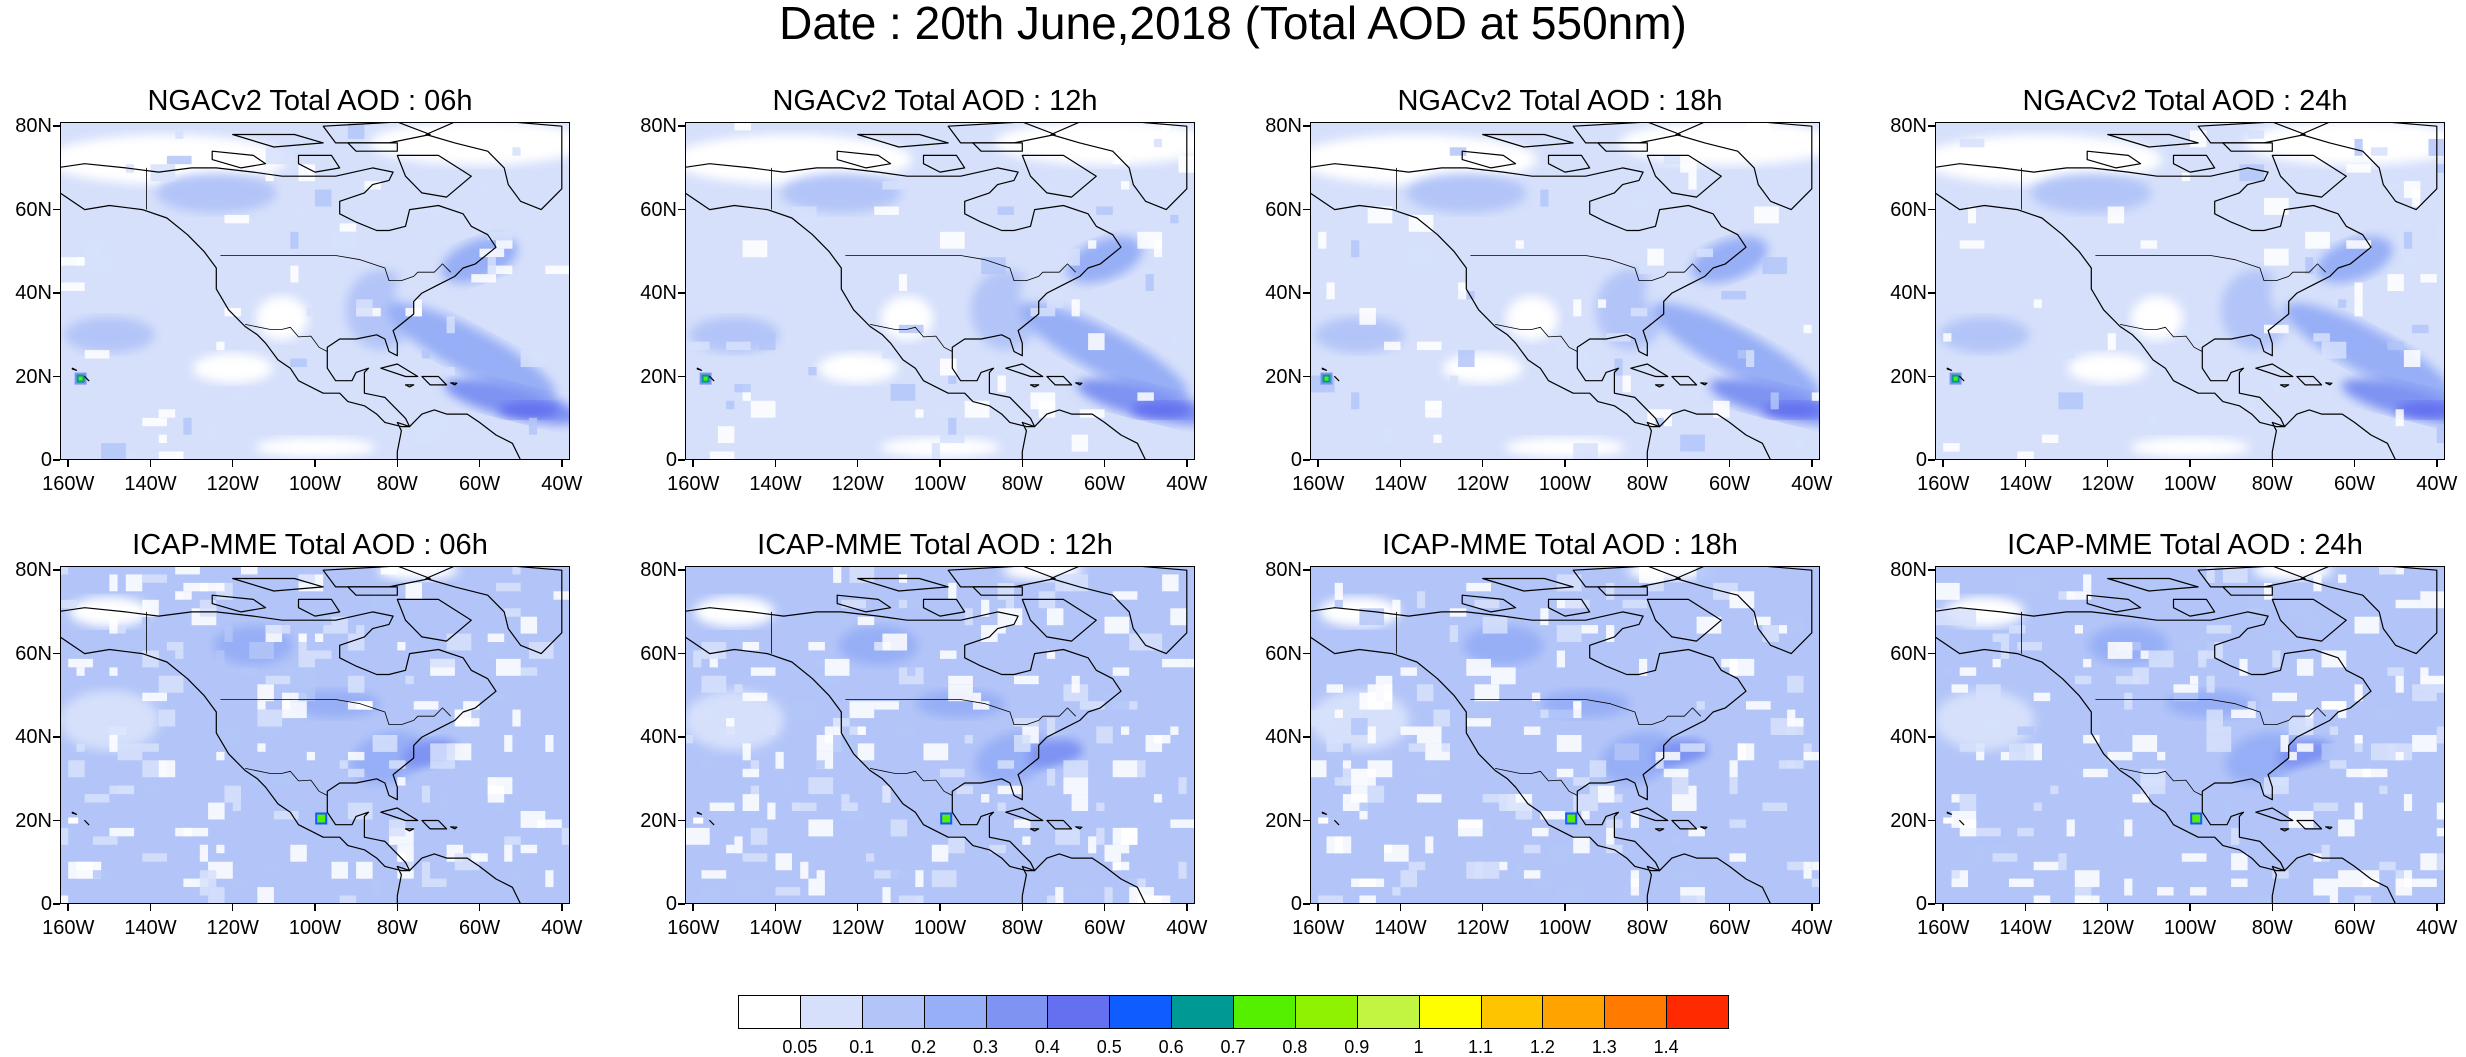  What do you see at coordinates (671, 460) in the screenshot?
I see `lat-tick-label: 0` at bounding box center [671, 460].